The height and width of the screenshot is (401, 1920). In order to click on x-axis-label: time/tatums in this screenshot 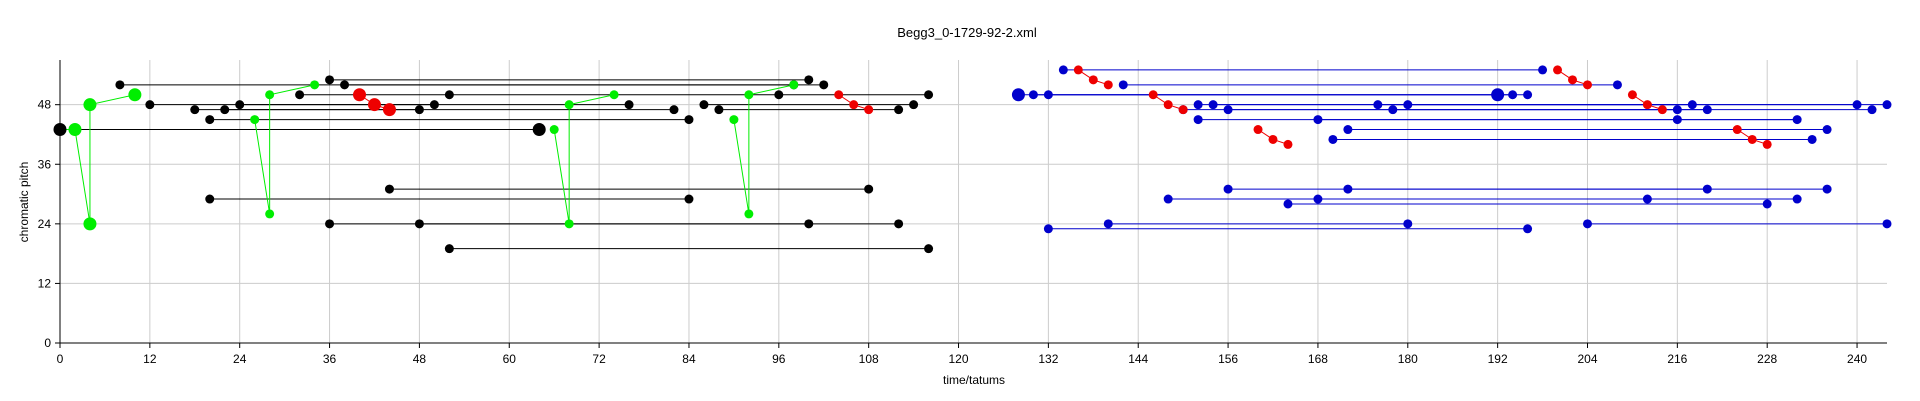, I will do `click(974, 380)`.